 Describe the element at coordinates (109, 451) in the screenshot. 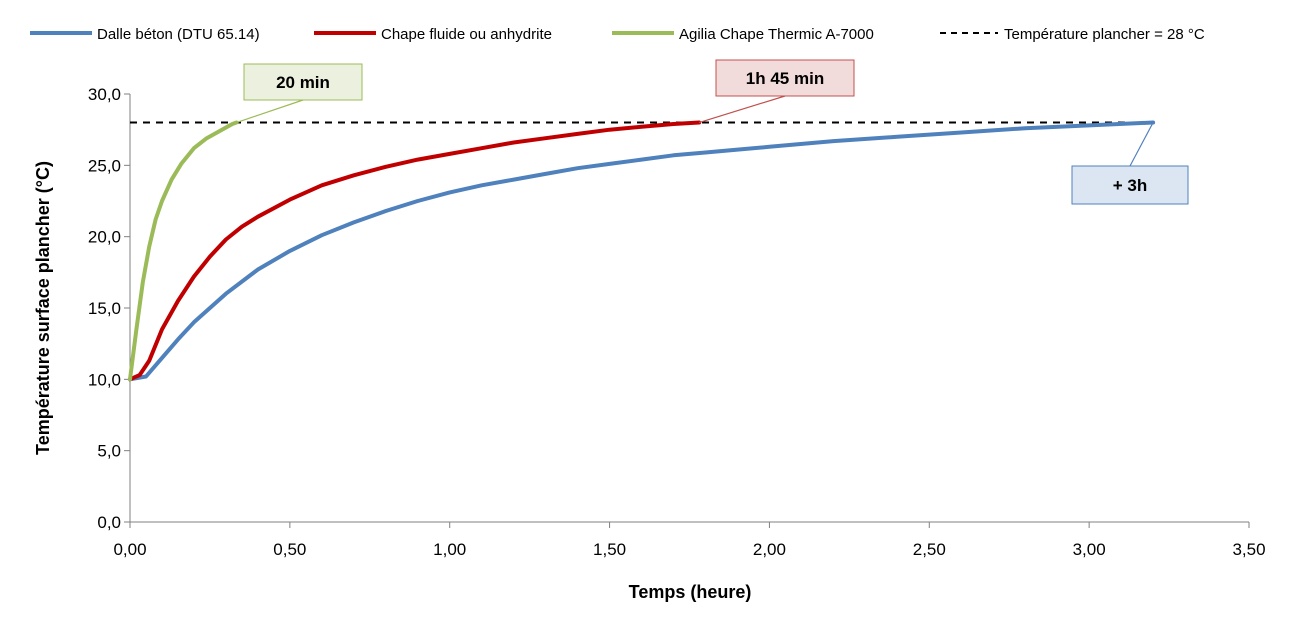

I see `y-tick-label: 5,0` at that location.